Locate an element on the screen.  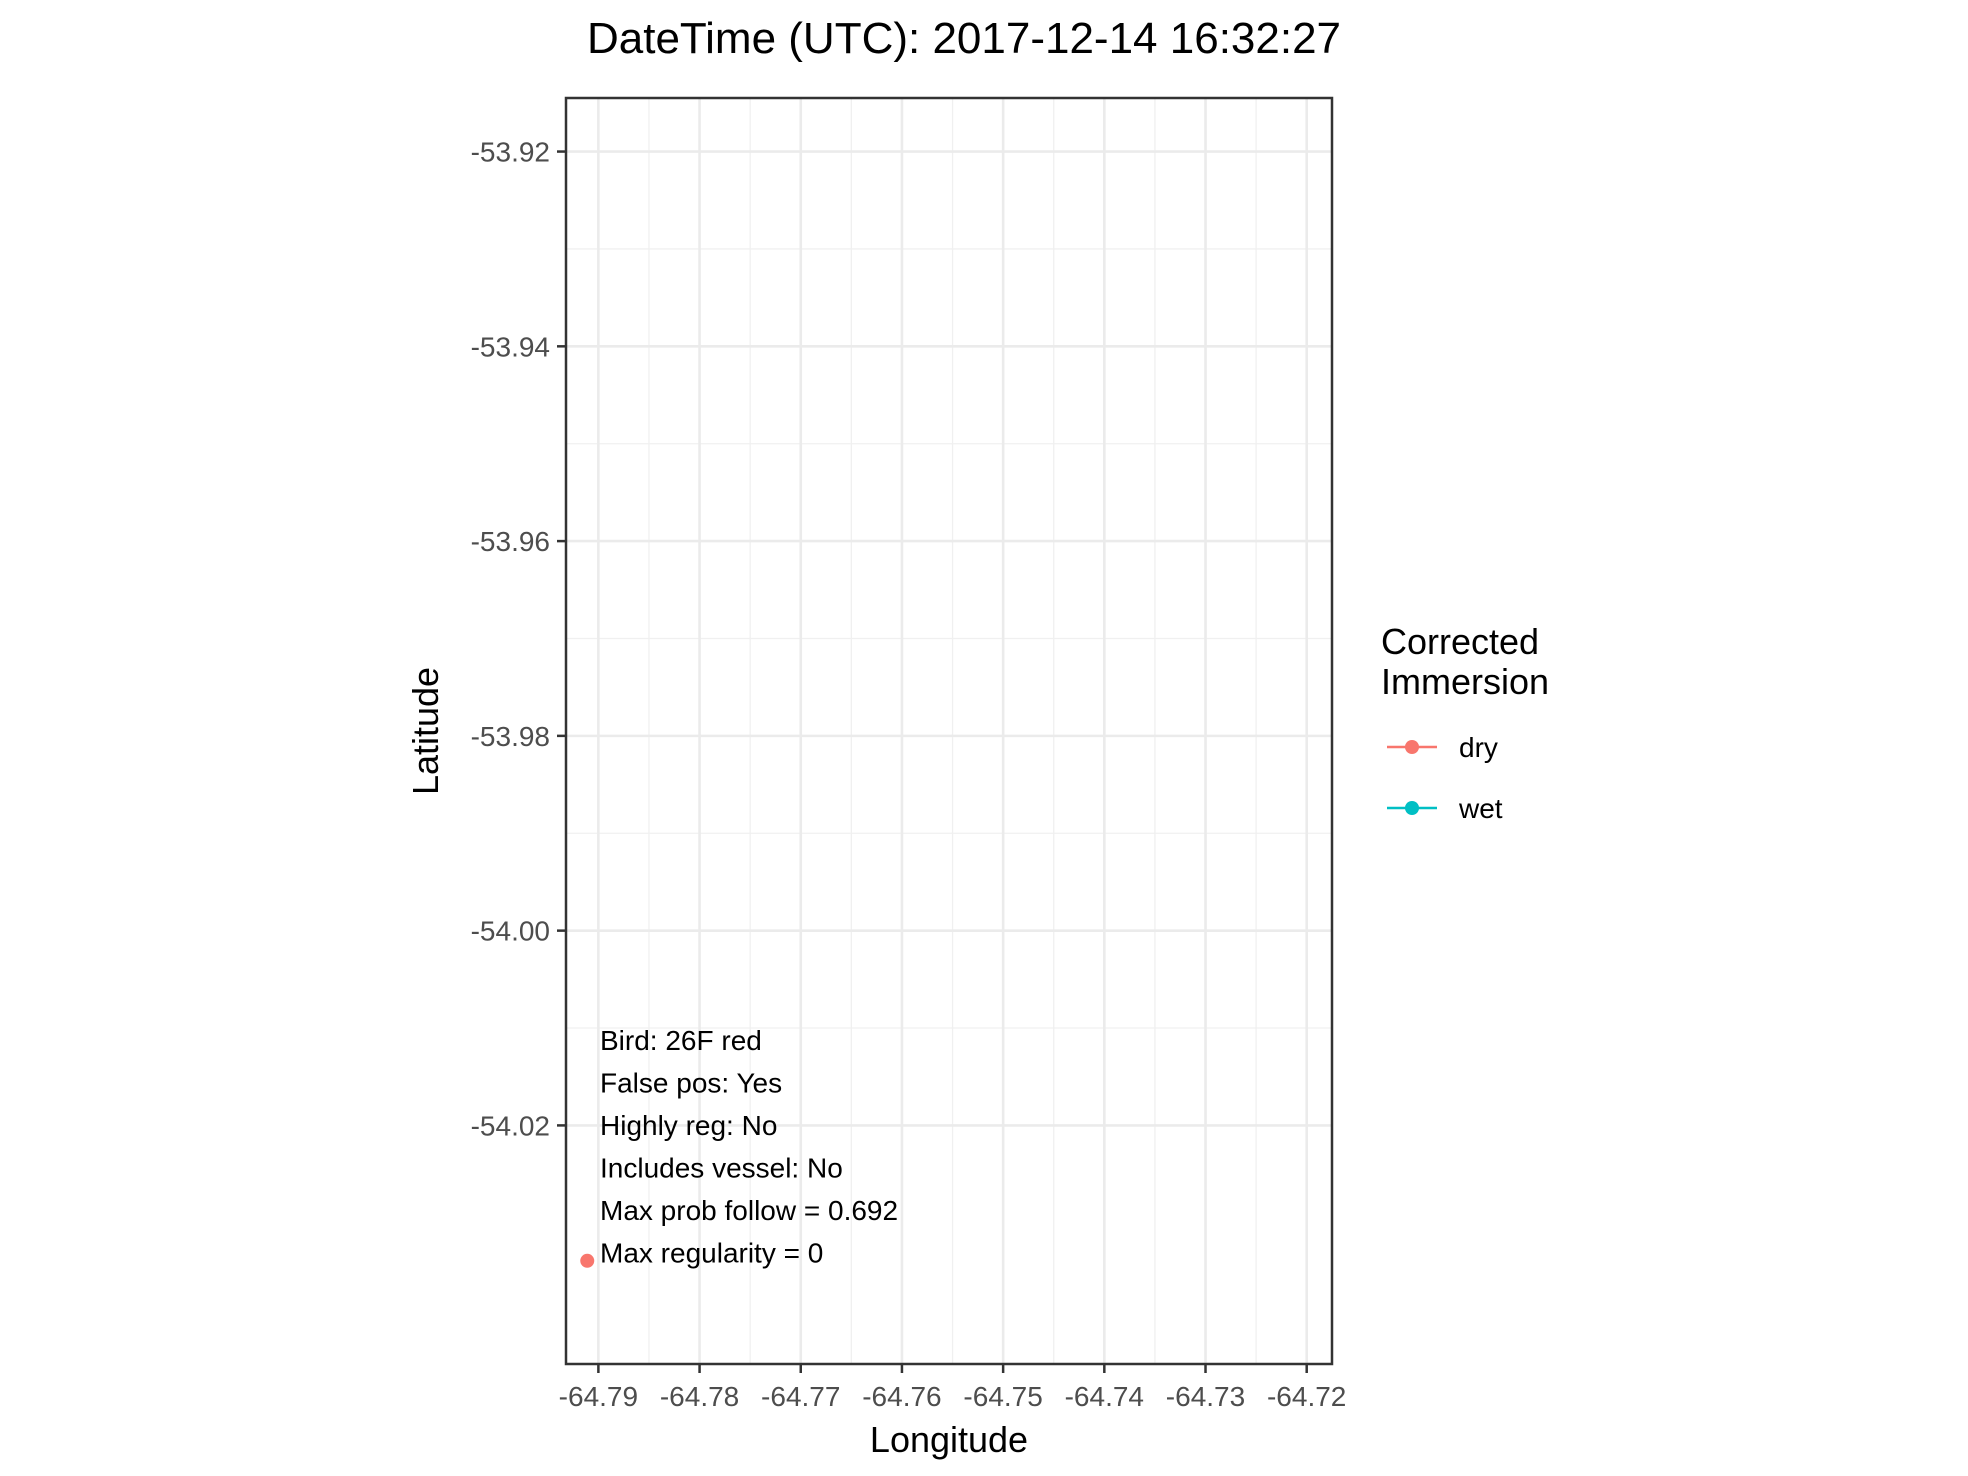
x-tick-label: -64.76 is located at coordinates (901, 1396).